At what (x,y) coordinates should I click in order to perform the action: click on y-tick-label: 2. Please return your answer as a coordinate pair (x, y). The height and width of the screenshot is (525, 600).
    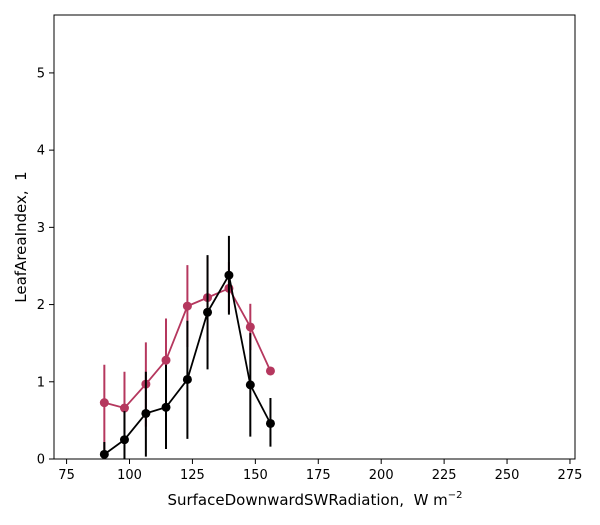
    Looking at the image, I should click on (41, 305).